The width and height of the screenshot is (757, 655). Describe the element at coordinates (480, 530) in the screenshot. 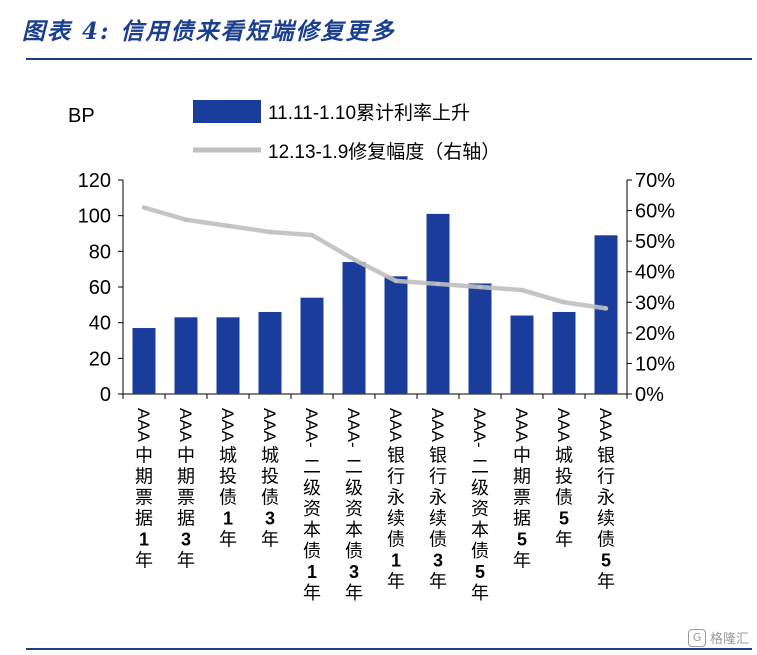

I see `svg-text: 本` at that location.